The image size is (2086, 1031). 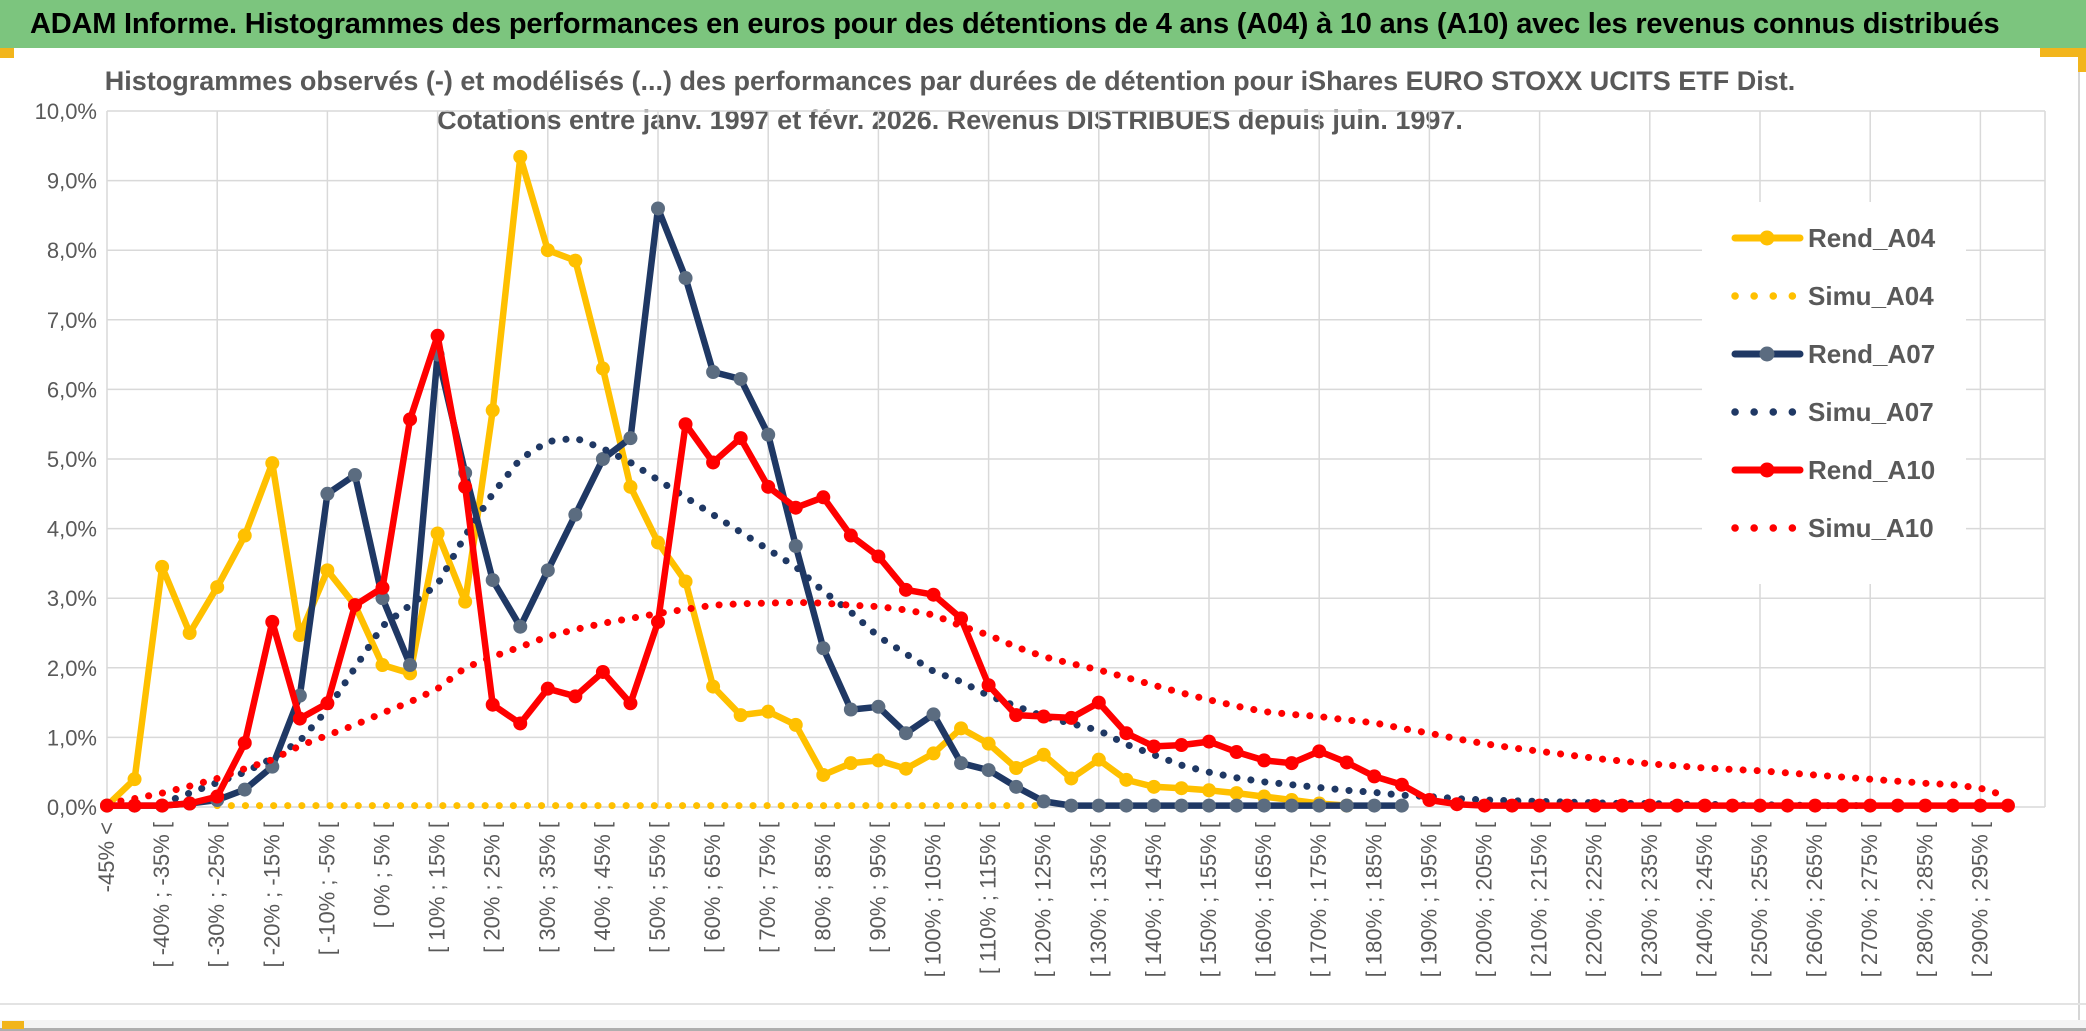 I want to click on legend-marker-Rend_A10, so click(x=1767, y=470).